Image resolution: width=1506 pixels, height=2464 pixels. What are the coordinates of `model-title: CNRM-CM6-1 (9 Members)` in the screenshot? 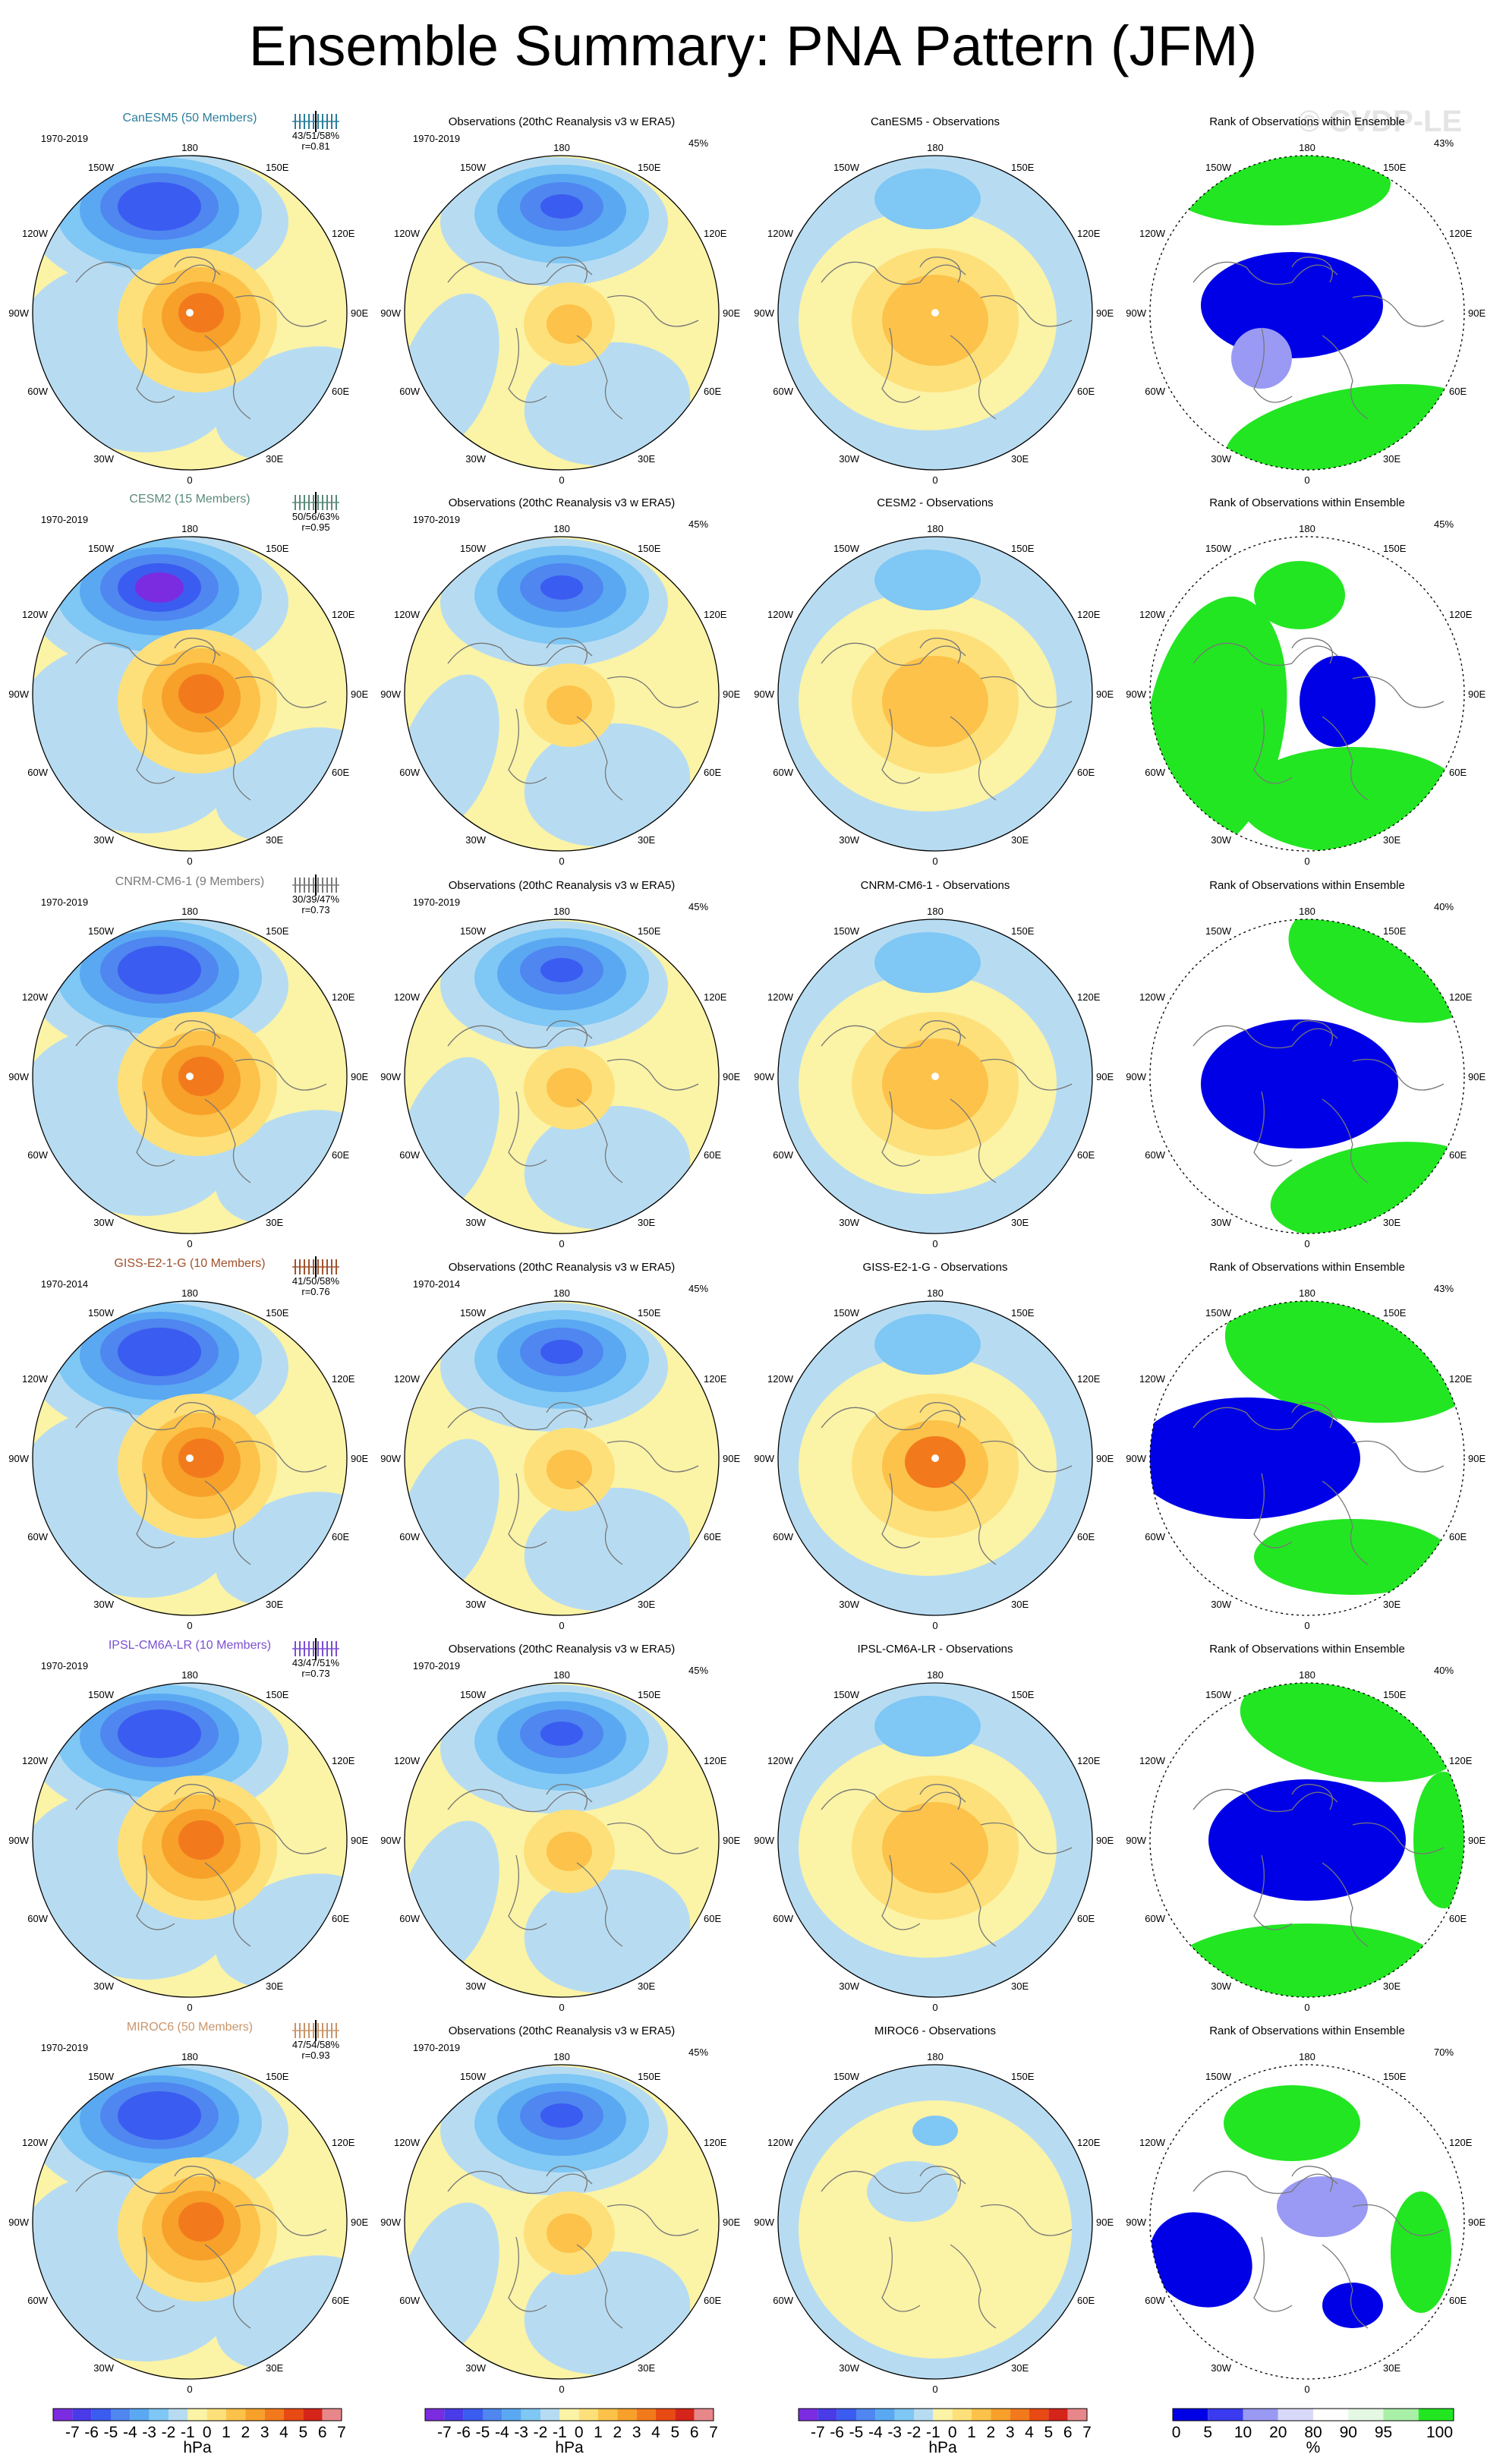 It's located at (189, 881).